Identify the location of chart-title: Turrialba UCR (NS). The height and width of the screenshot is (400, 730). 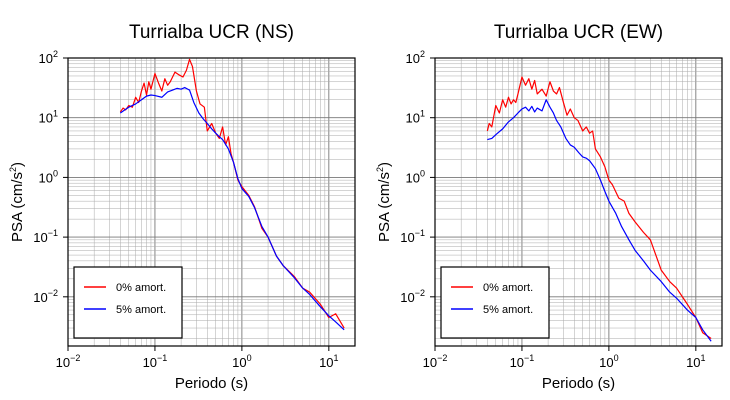
(211, 32).